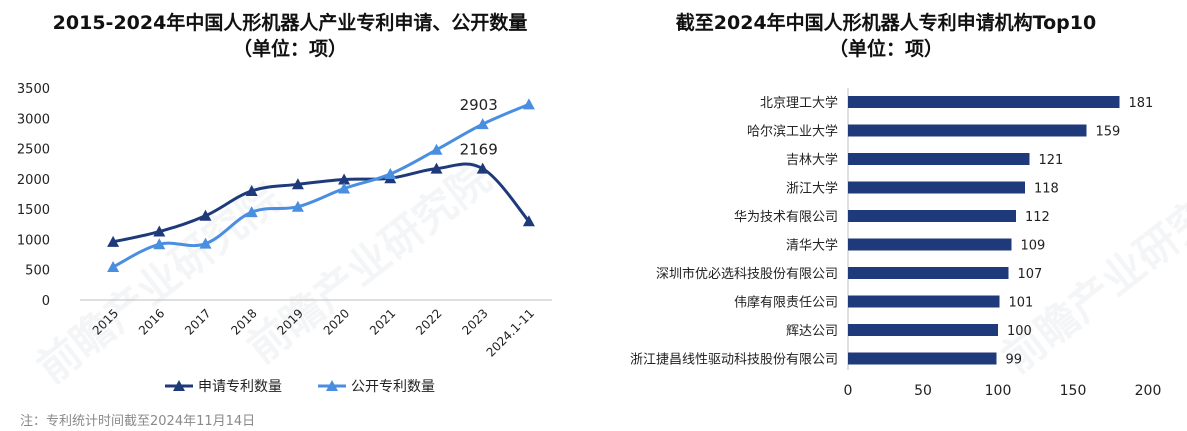 The image size is (1187, 431). Describe the element at coordinates (812, 331) in the screenshot. I see `category-label: 辉达公司` at that location.